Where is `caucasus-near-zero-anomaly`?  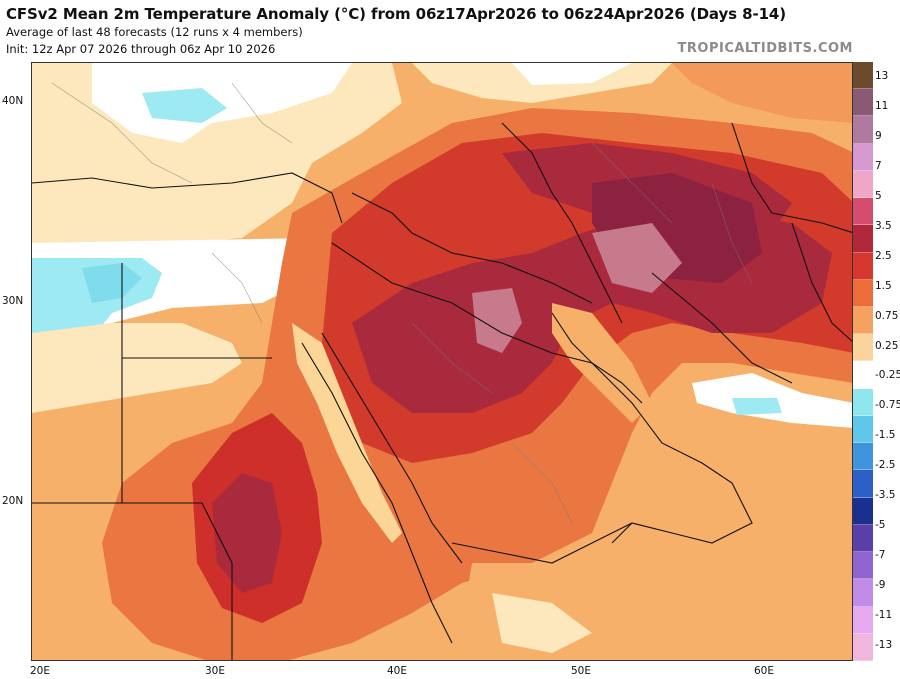 caucasus-near-zero-anomaly is located at coordinates (572, 74).